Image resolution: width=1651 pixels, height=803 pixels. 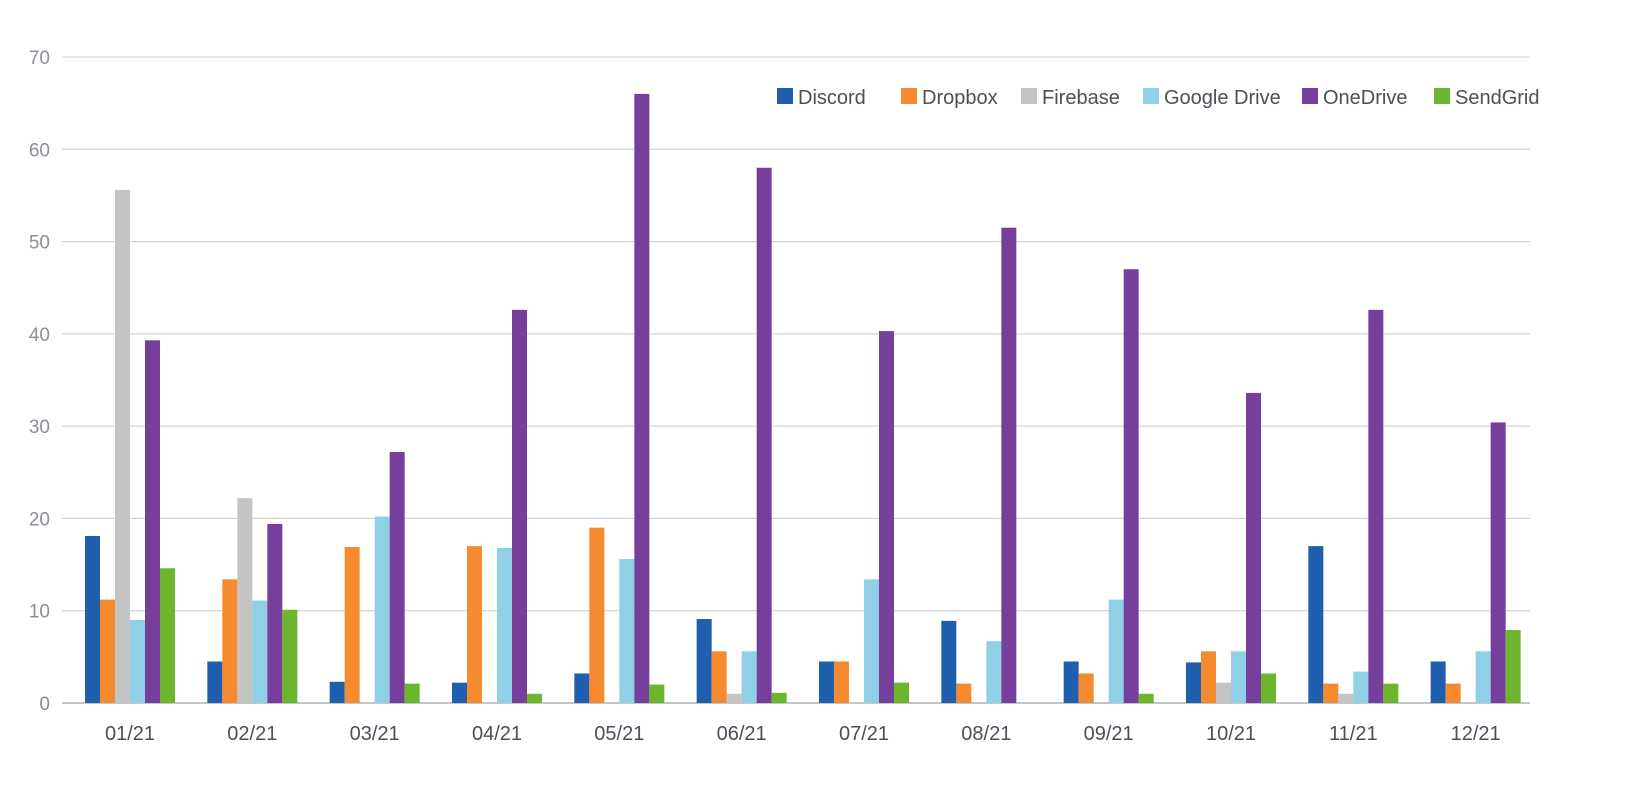 I want to click on legend-label: Discord, so click(x=832, y=98).